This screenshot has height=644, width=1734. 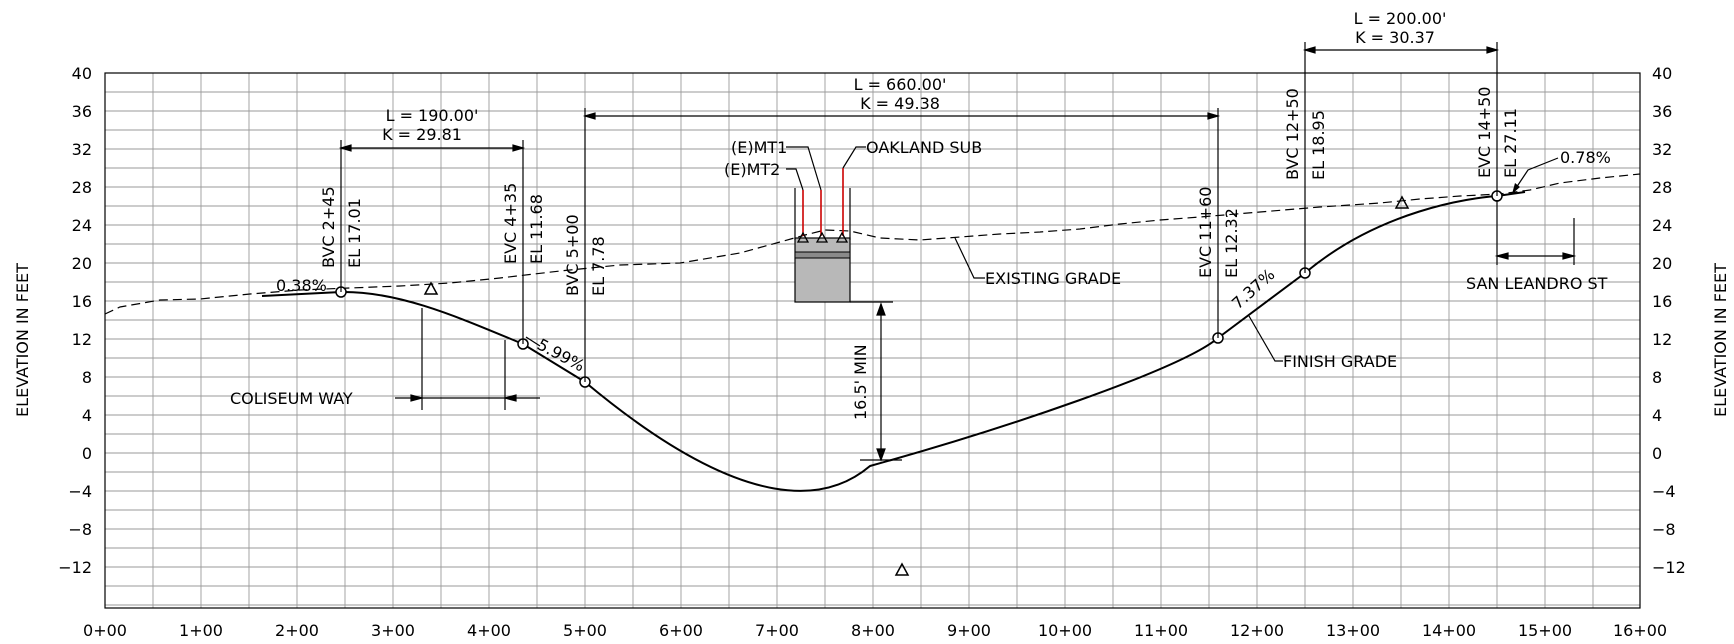 What do you see at coordinates (969, 630) in the screenshot?
I see `x-tick: 9+00` at bounding box center [969, 630].